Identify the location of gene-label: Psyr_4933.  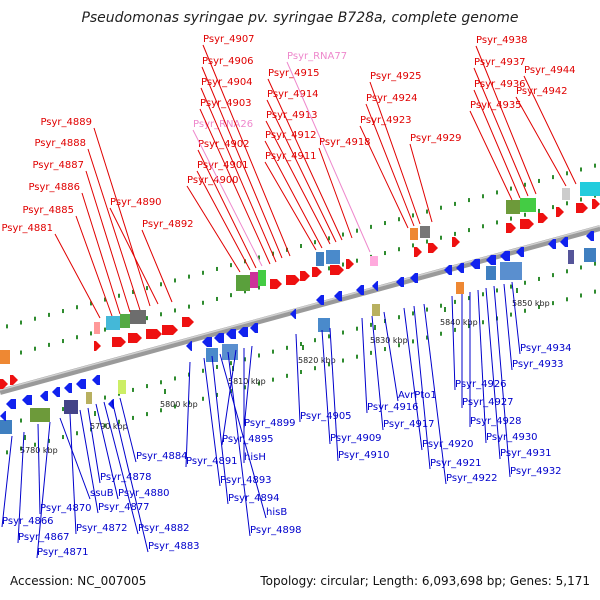
(538, 364).